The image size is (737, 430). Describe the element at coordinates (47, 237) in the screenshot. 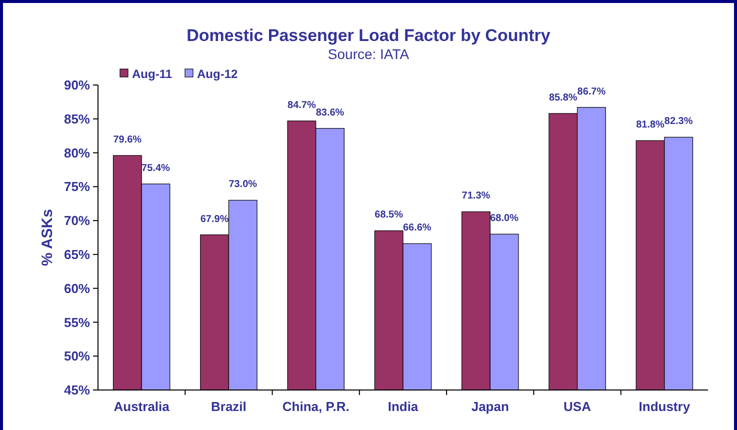

I see `y-axis-title: % ASKs` at that location.